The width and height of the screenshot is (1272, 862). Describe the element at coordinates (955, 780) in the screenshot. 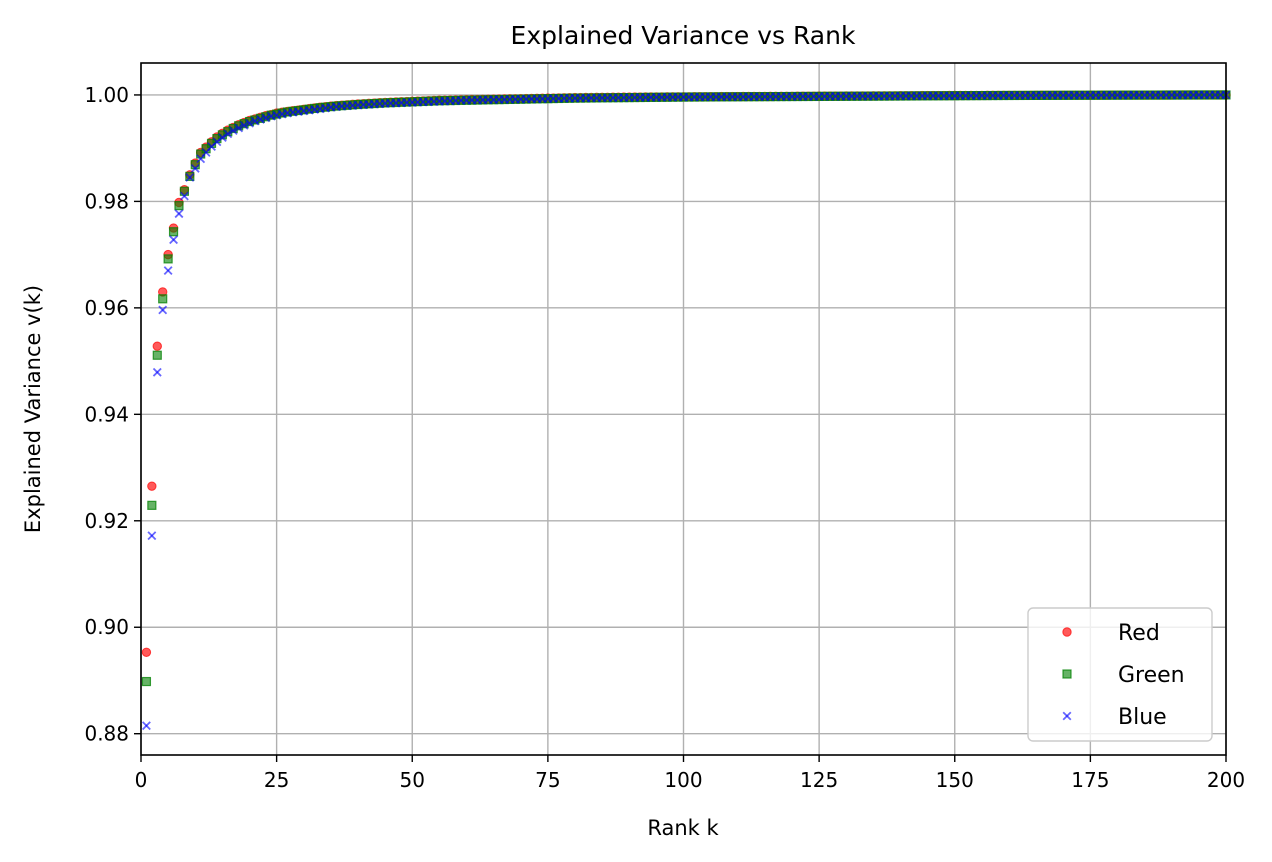

I see `x-tick-label: 150` at that location.